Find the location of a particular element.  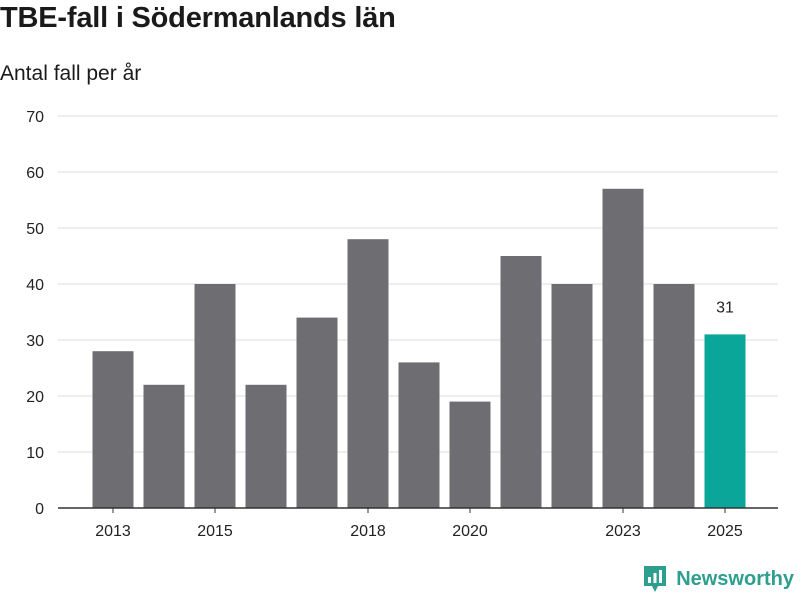

x-tick-label-2023: 2023 is located at coordinates (623, 531).